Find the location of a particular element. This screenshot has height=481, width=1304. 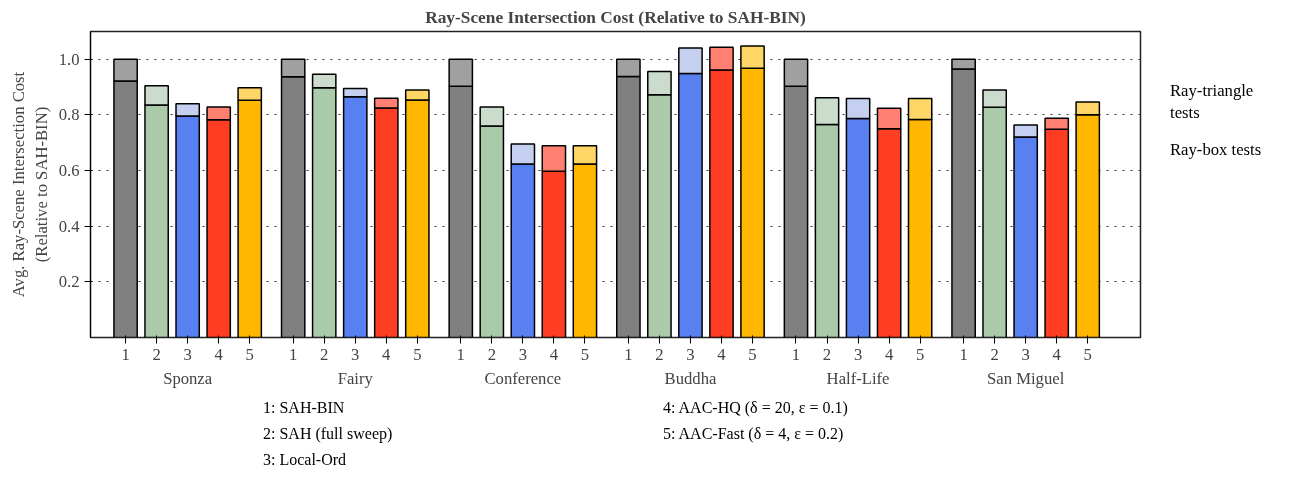

text: Conference is located at coordinates (523, 378).